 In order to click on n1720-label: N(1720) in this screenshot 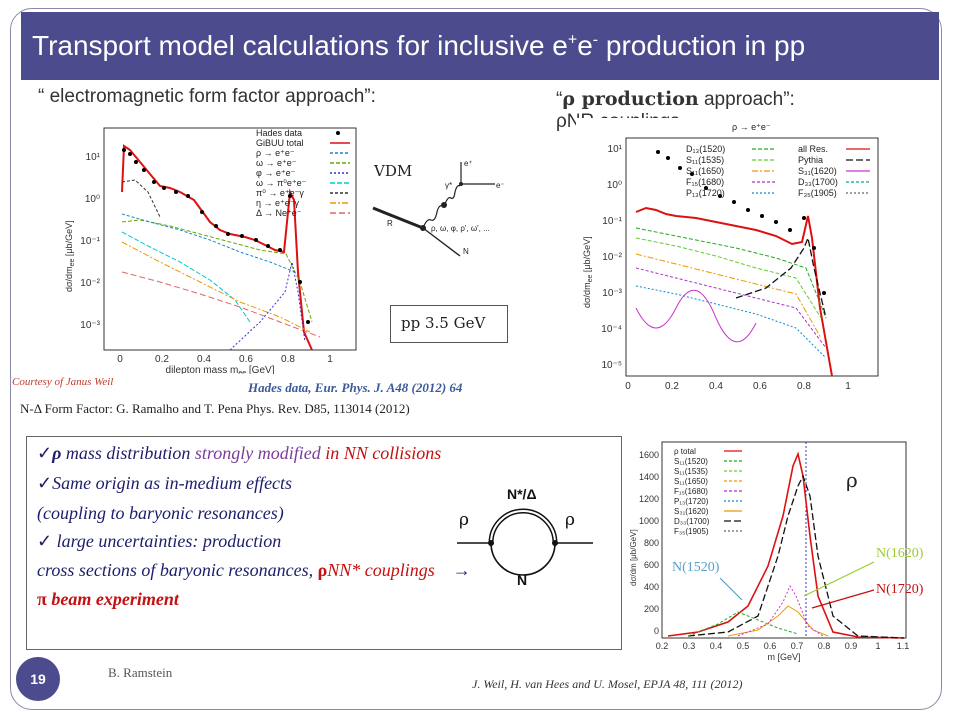, I will do `click(900, 589)`.